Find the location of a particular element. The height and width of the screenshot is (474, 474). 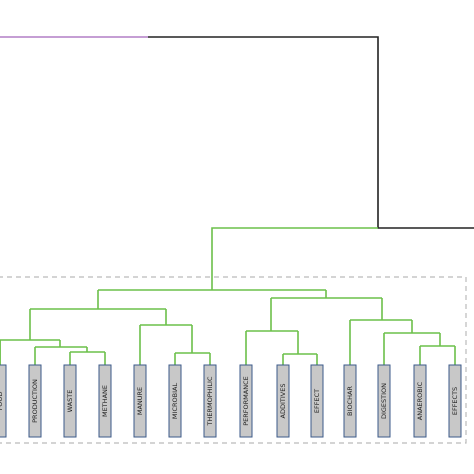

leaf-label: ANAEROBIC is located at coordinates (420, 400).